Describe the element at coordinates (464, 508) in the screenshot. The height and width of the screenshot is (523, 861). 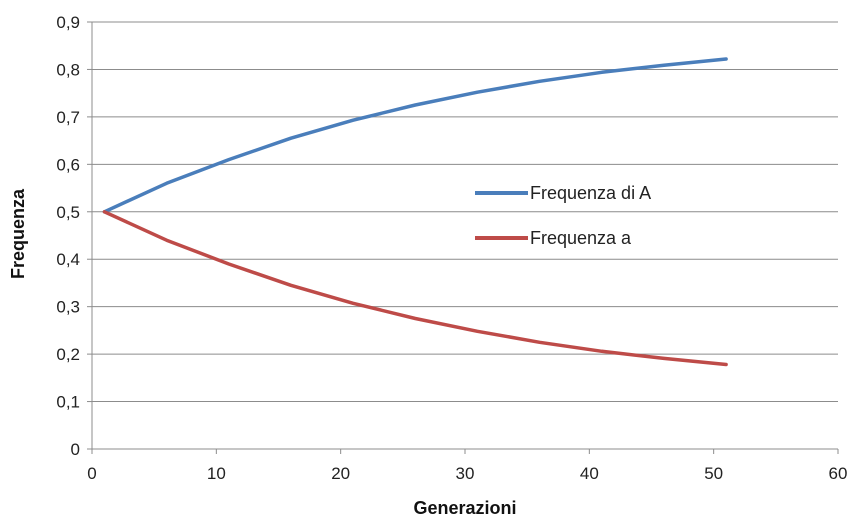
I see `x-axis-title: Generazioni` at that location.